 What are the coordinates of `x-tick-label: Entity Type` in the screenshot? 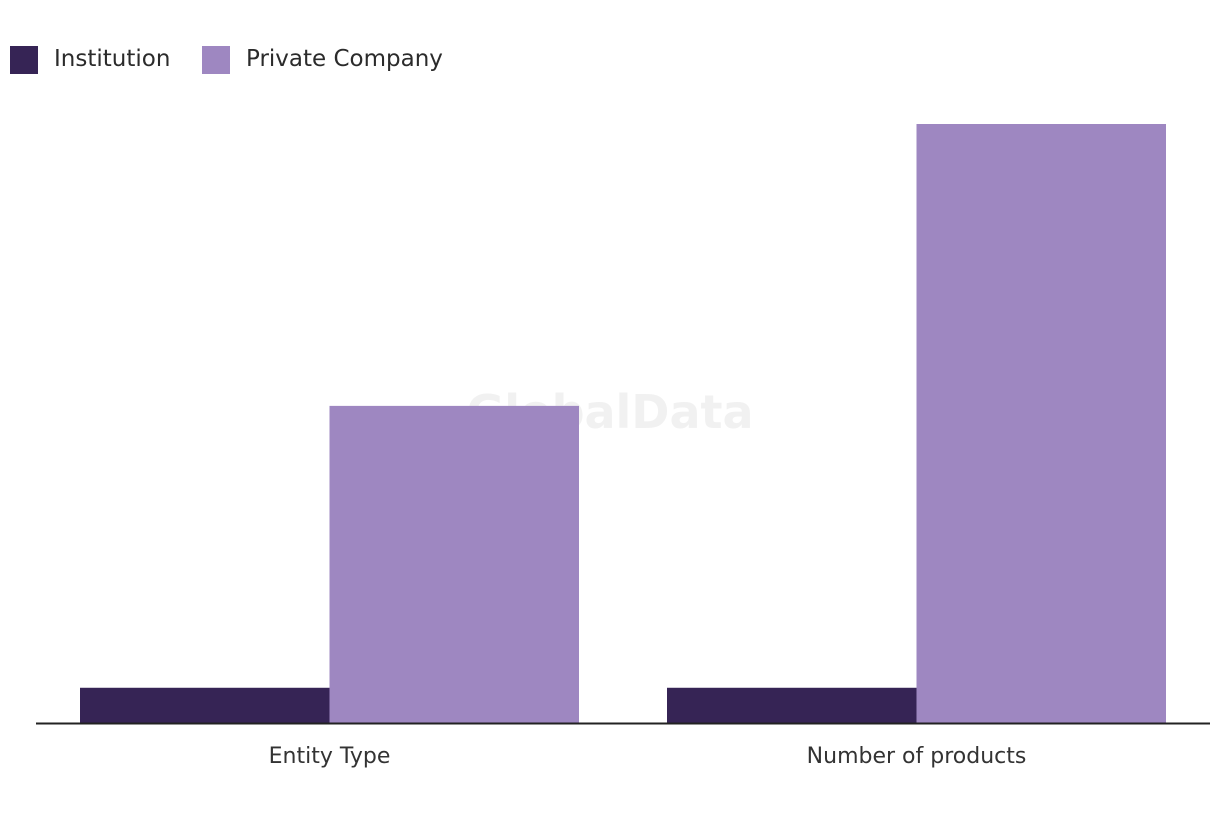 It's located at (330, 756).